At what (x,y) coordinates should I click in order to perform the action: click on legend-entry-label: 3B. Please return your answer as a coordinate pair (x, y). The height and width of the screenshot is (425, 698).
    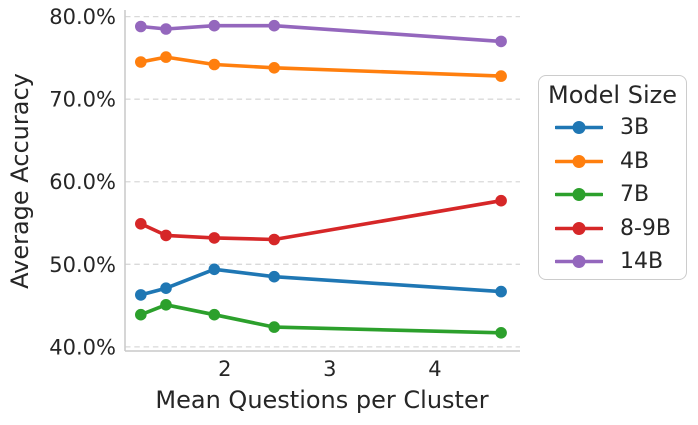
    Looking at the image, I should click on (635, 128).